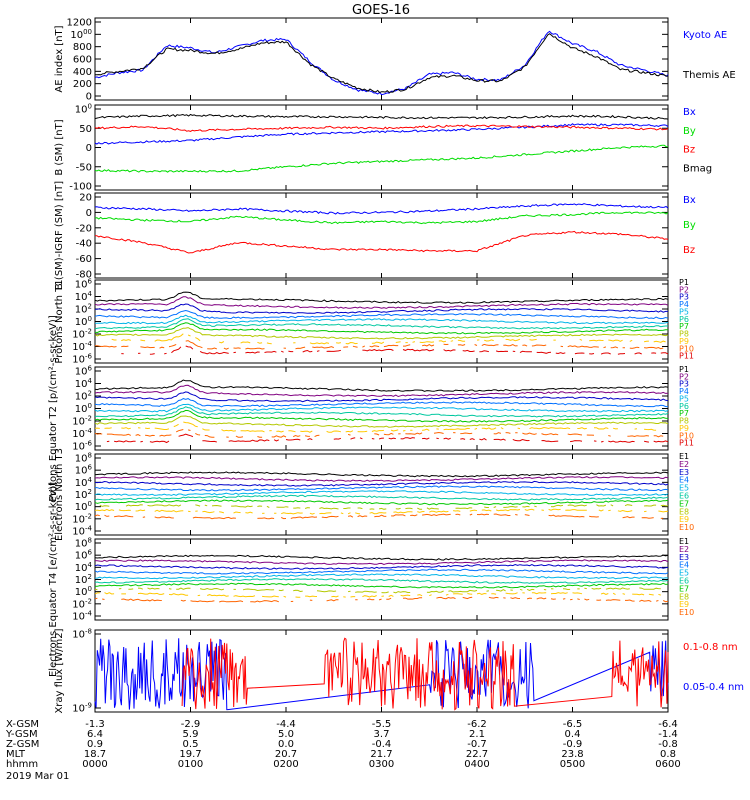 This screenshot has width=750, height=800. Describe the element at coordinates (85, 129) in the screenshot. I see `y-tick-label: 50` at that location.